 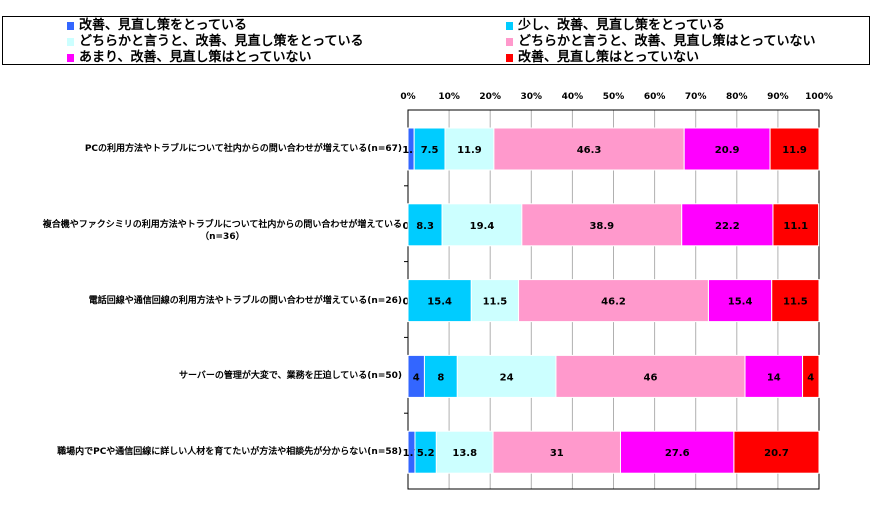 What do you see at coordinates (621, 25) in the screenshot?
I see `legend-label: 少し、改善、見直し策をとっている` at bounding box center [621, 25].